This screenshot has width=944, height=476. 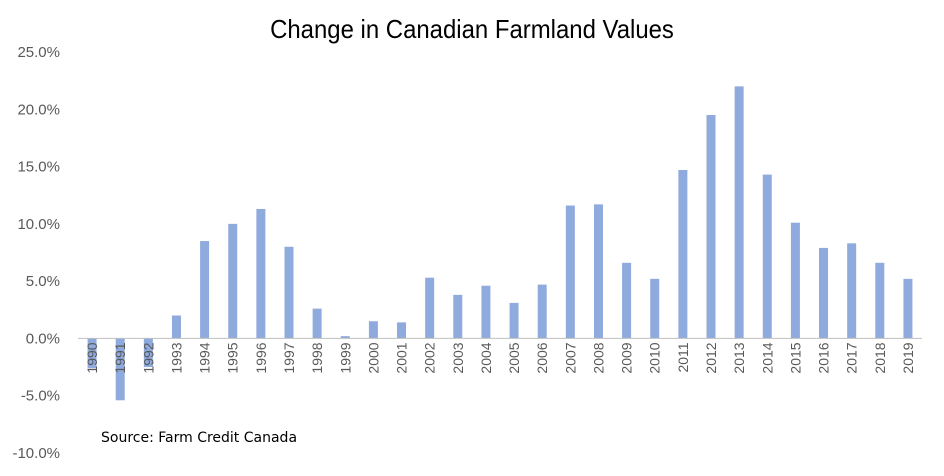 What do you see at coordinates (345, 337) in the screenshot?
I see `bar-1999` at bounding box center [345, 337].